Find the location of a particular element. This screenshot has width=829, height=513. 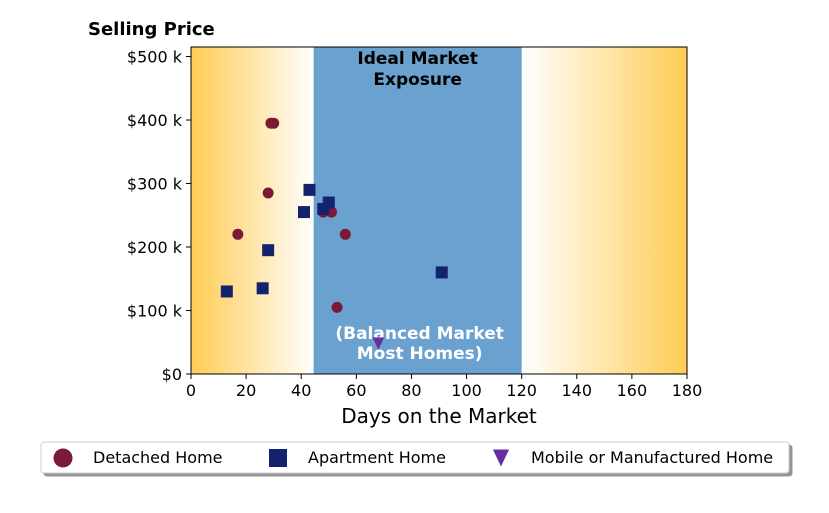

y-tick-label: $300 k is located at coordinates (155, 184).